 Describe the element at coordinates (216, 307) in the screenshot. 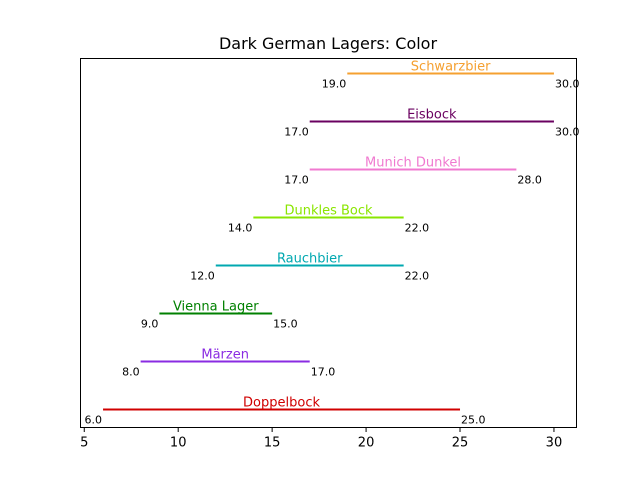

I see `range-label: Vienna Lager` at that location.